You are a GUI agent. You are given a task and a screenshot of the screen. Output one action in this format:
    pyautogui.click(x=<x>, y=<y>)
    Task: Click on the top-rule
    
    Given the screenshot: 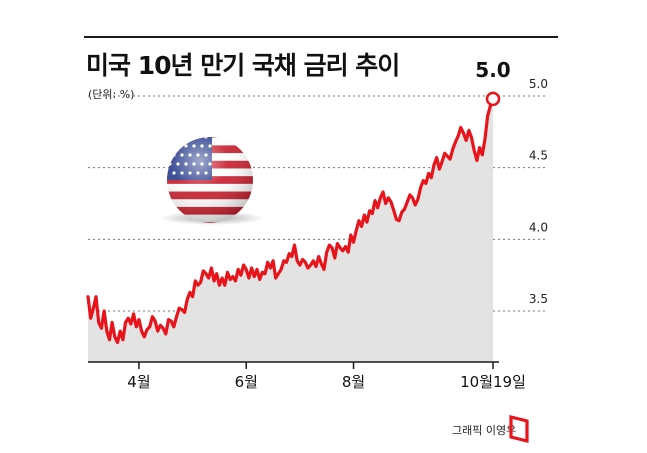 What is the action you would take?
    pyautogui.click(x=321, y=37)
    